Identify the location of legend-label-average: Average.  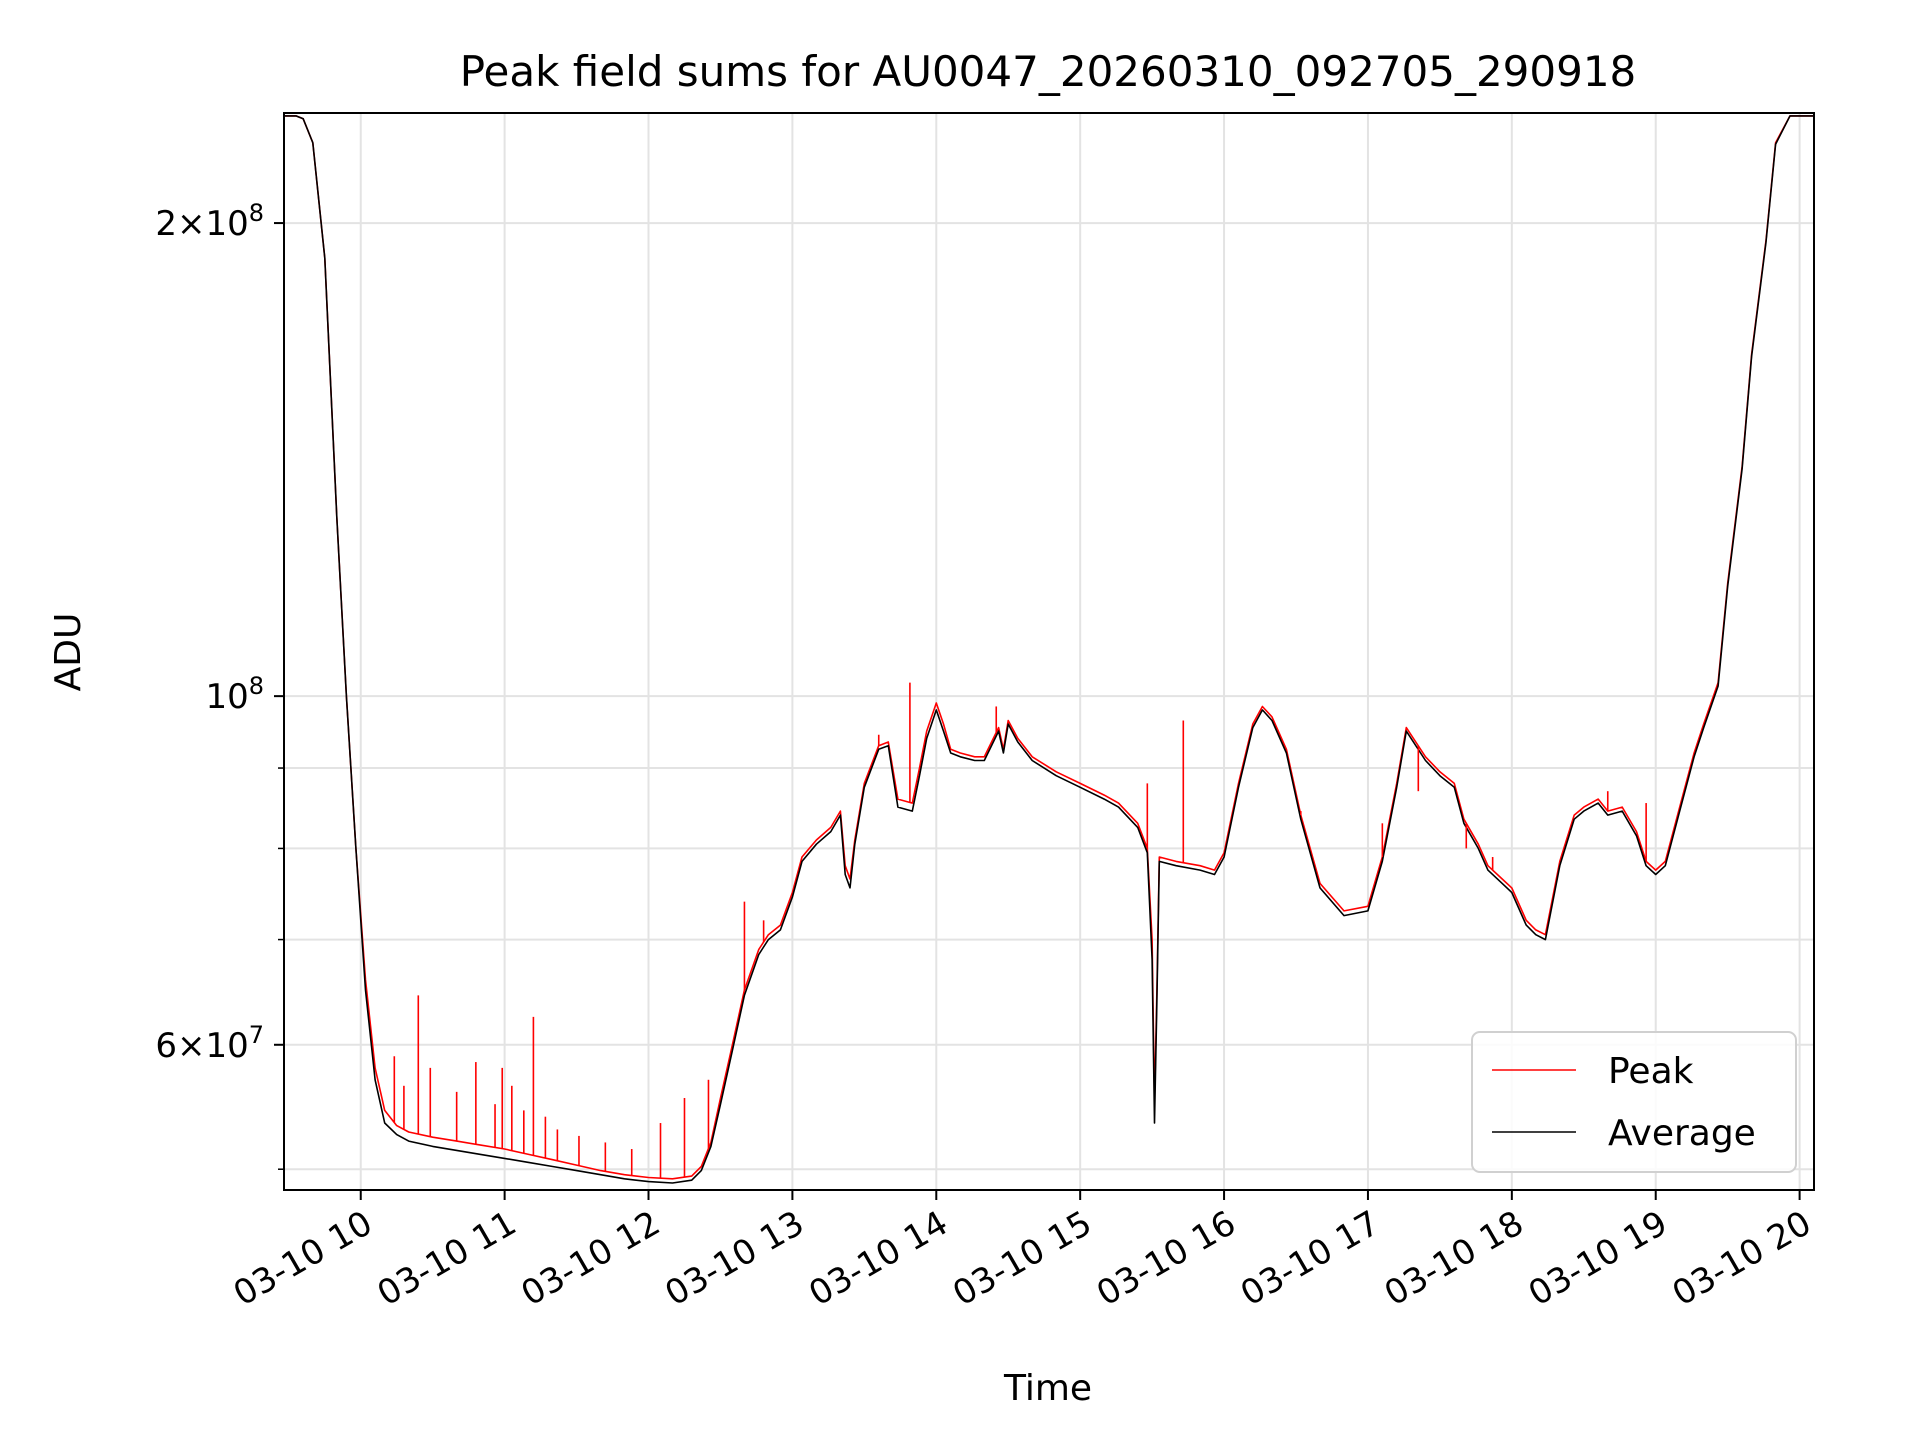
(1682, 1133).